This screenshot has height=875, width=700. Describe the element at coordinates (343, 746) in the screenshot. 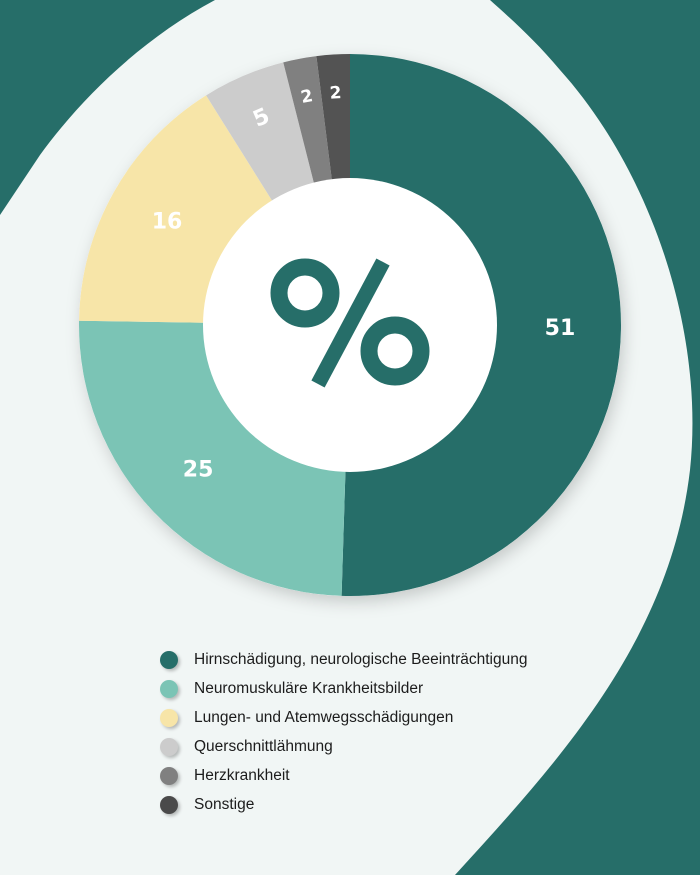

I see `legend-item-querschnitt: Querschnittlähmung` at that location.